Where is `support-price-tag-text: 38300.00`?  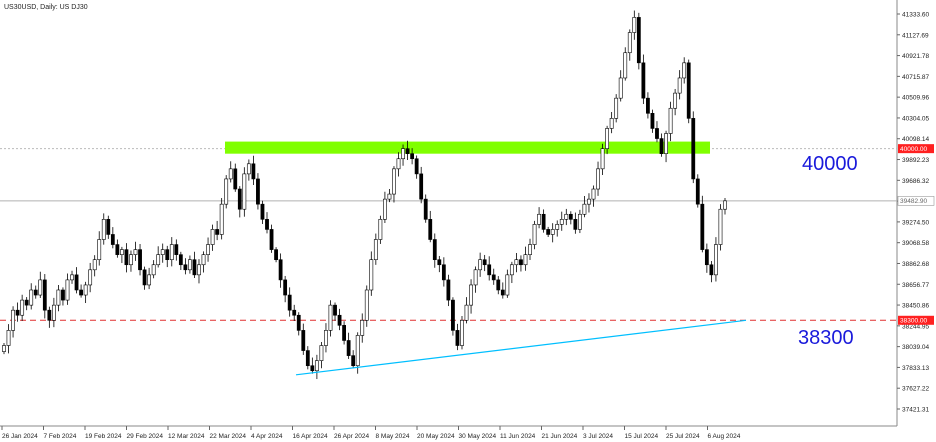
support-price-tag-text: 38300.00 is located at coordinates (913, 321).